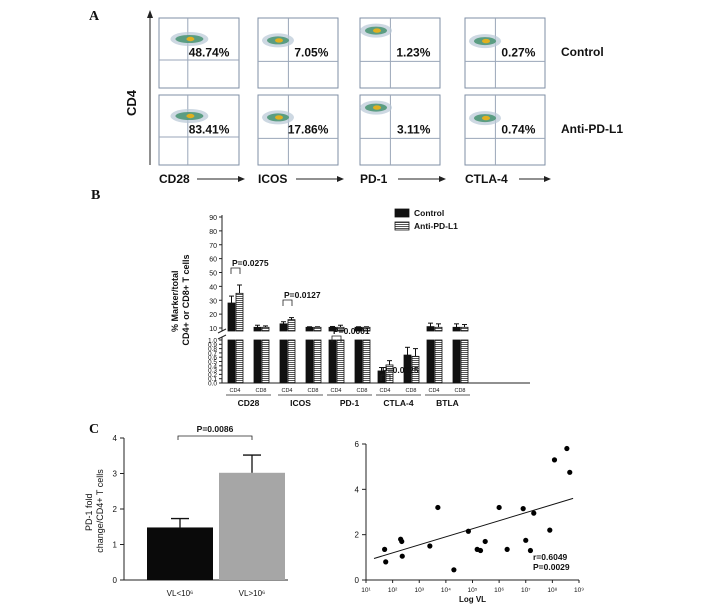 This screenshot has height=610, width=708. What do you see at coordinates (213, 301) in the screenshot?
I see `y-tick-label: 30` at bounding box center [213, 301].